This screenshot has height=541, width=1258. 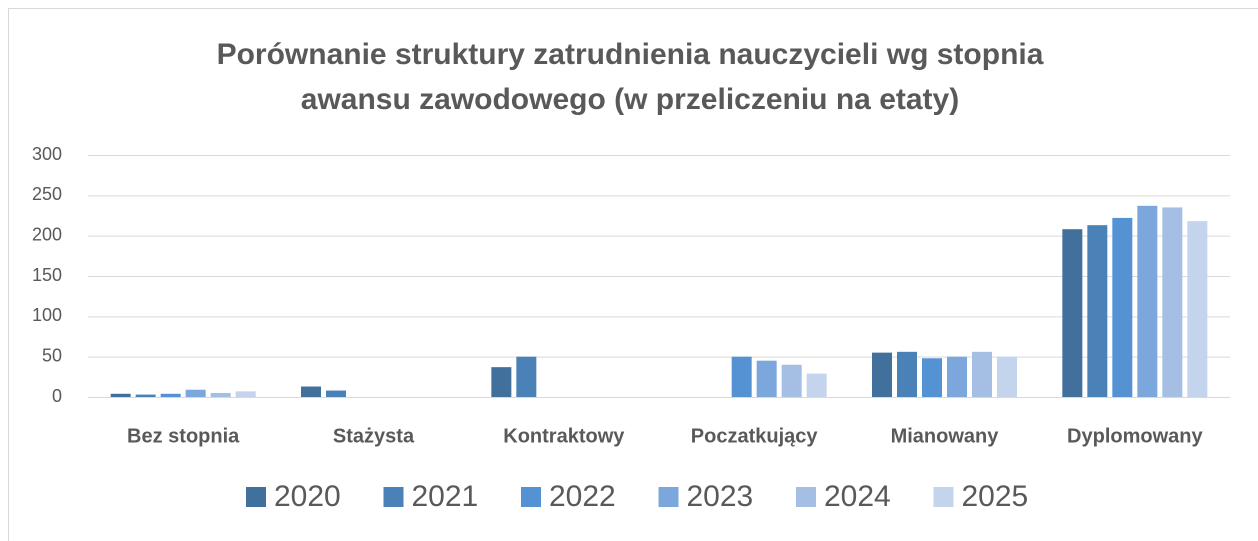 I want to click on legend-label: 2020, so click(x=307, y=496).